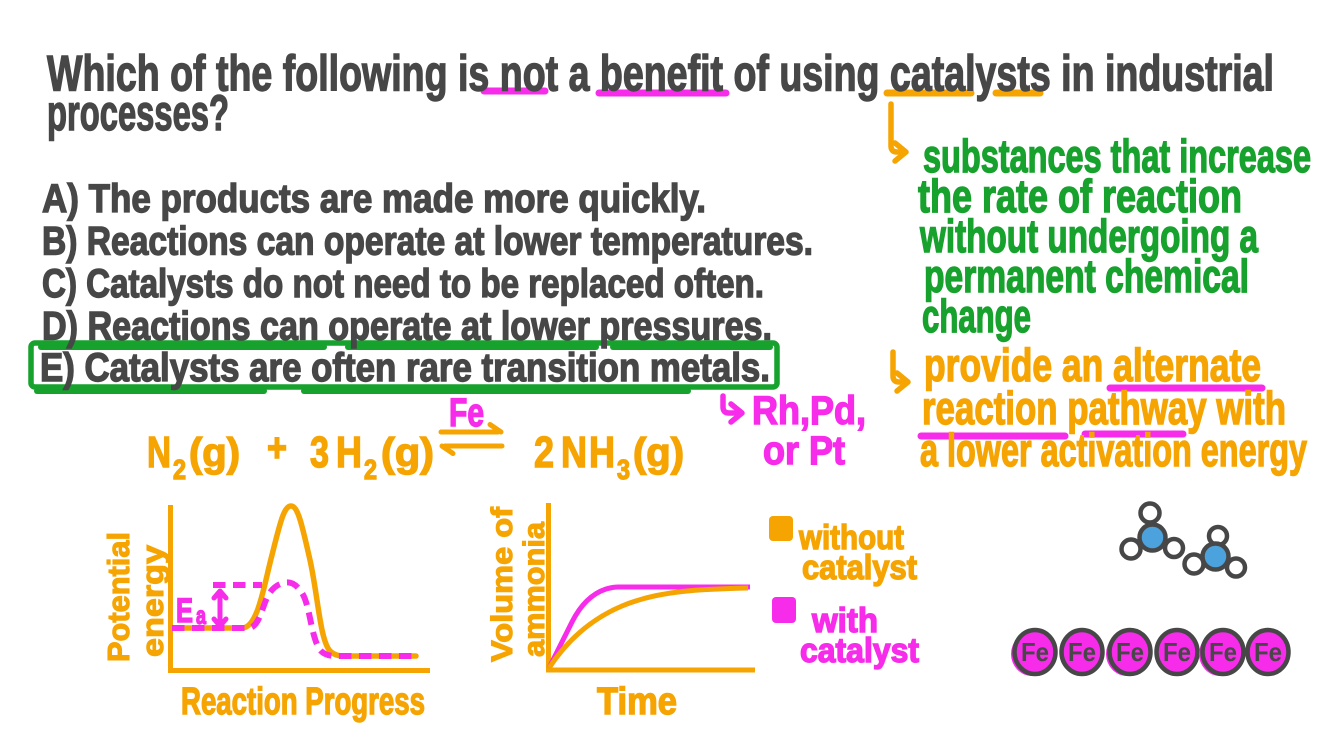 The height and width of the screenshot is (756, 1344). Describe the element at coordinates (152, 600) in the screenshot. I see `svg-text: energy` at that location.